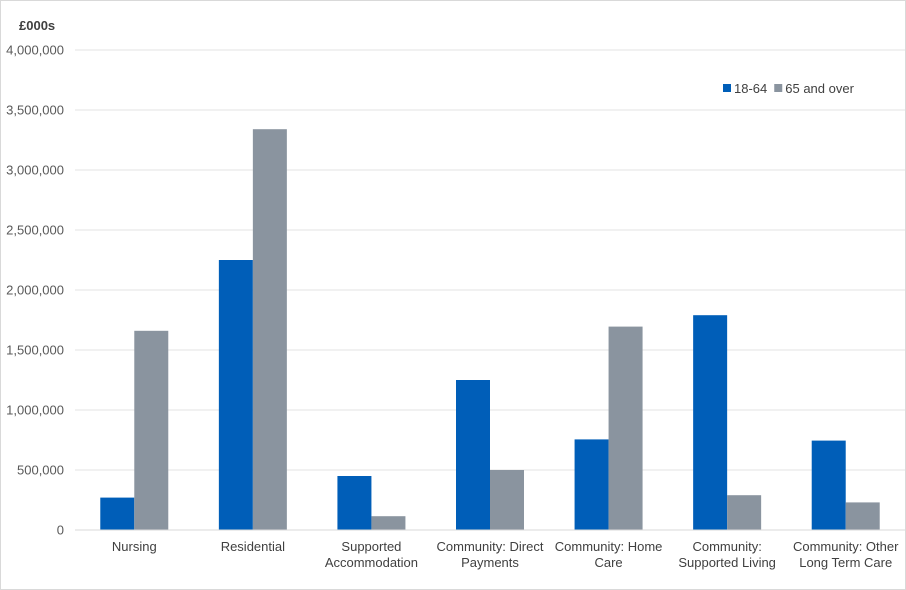 This screenshot has height=590, width=906. Describe the element at coordinates (727, 562) in the screenshot. I see `x-category-label: Supported Living` at that location.